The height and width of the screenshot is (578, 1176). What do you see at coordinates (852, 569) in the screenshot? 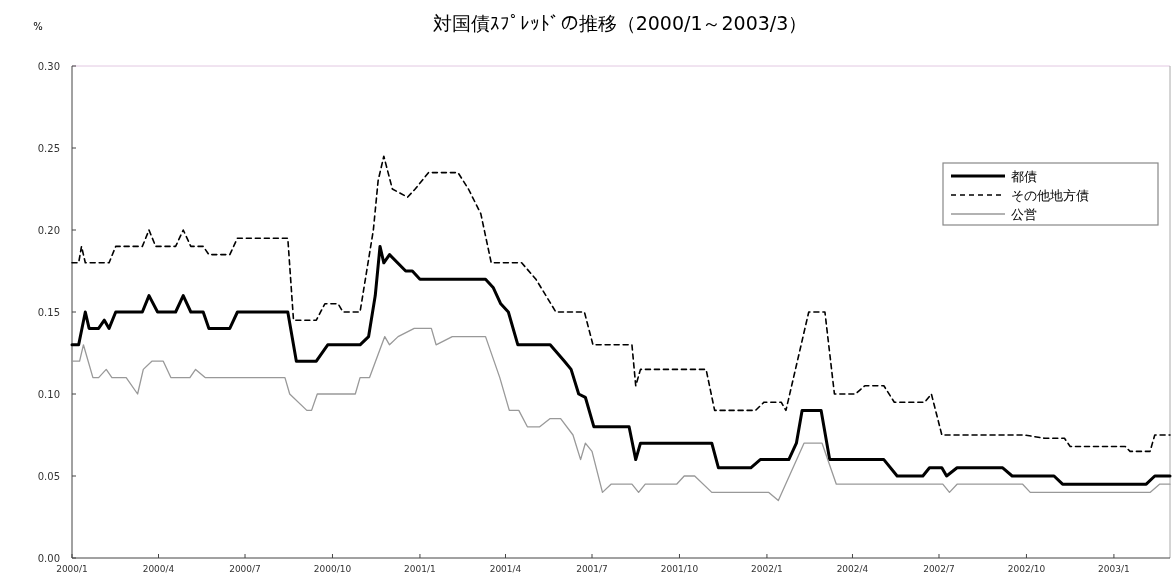
I see `x-tick-label: 2002/4` at bounding box center [852, 569].